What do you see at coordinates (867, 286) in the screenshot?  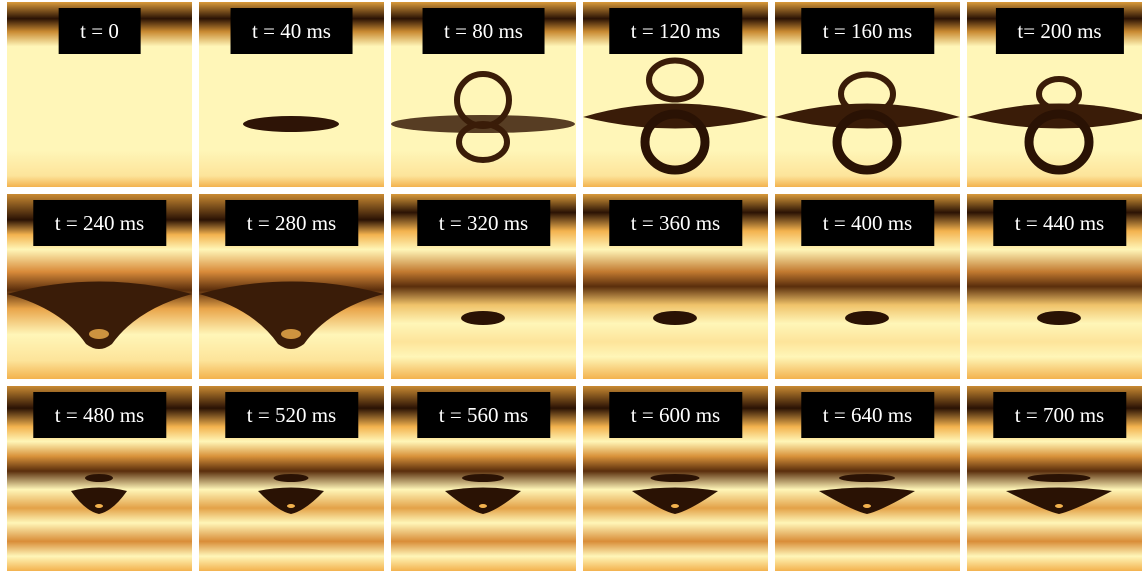 I see `frame-panel: t = 400 ms` at bounding box center [867, 286].